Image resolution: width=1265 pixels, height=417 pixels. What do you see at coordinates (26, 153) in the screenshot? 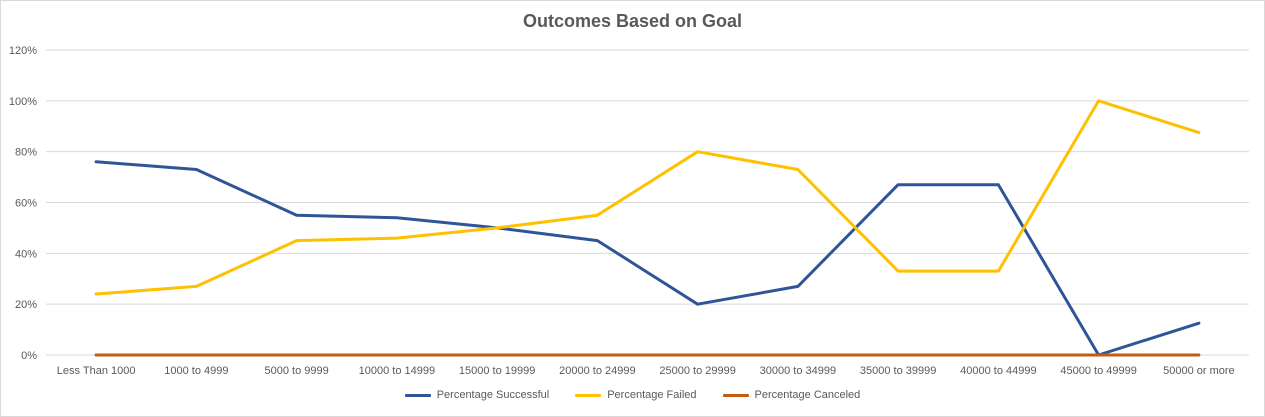
I see `y-tick-label: 80%` at bounding box center [26, 153].